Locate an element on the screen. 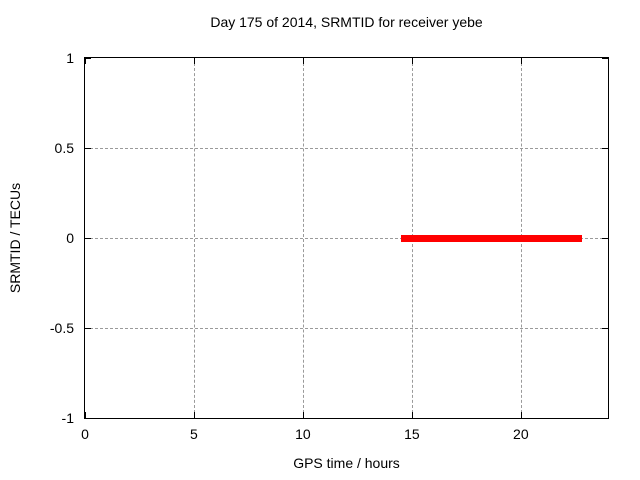 This screenshot has height=480, width=640. x-tick-label: 20 is located at coordinates (521, 434).